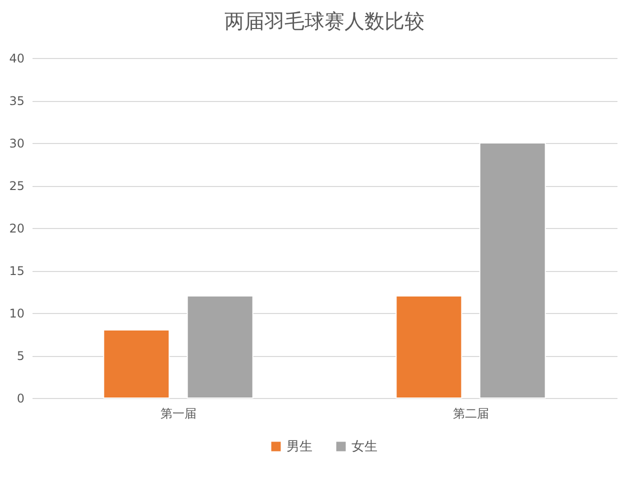 The height and width of the screenshot is (481, 640). Describe the element at coordinates (178, 413) in the screenshot. I see `x-tick-label: 第一届` at that location.